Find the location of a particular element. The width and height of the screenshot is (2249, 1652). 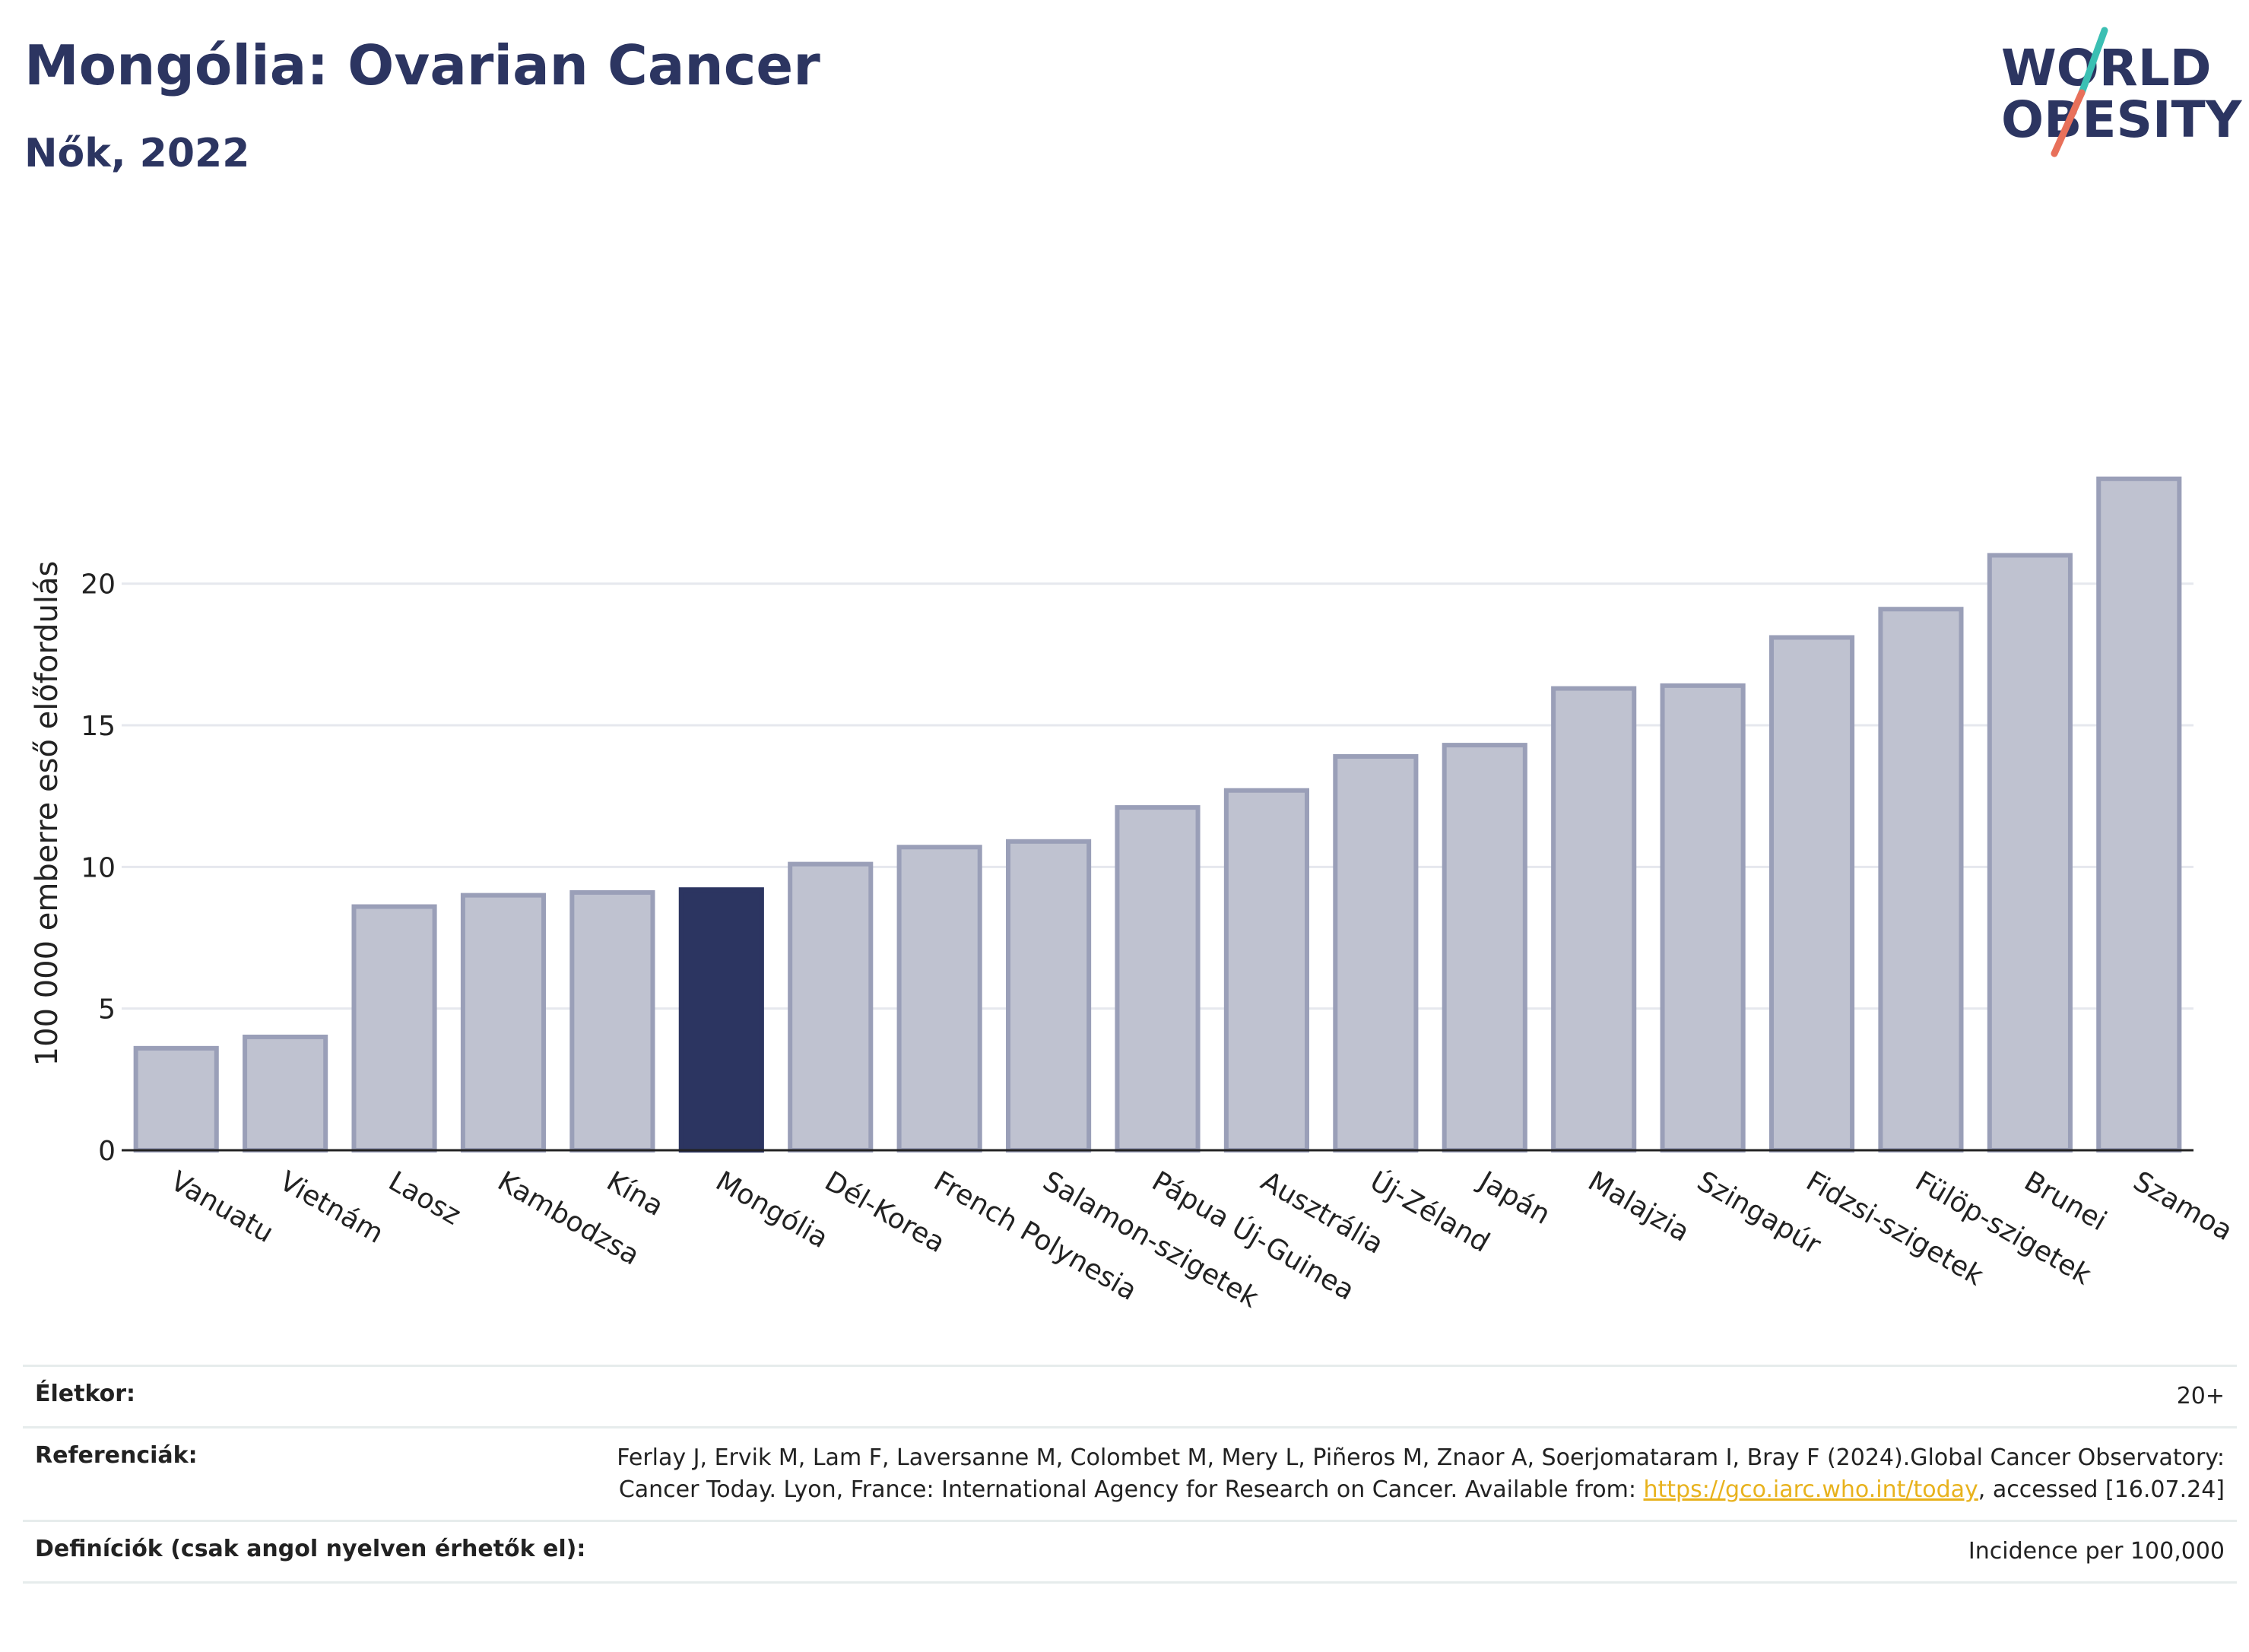

logo-line1: WORLD is located at coordinates (2106, 68).